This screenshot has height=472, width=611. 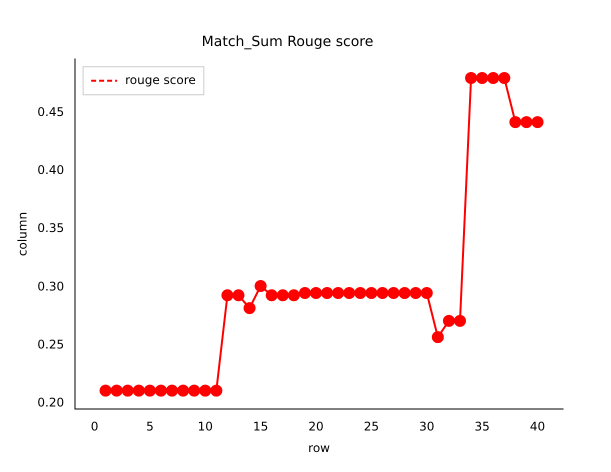 What do you see at coordinates (50, 170) in the screenshot?
I see `y-tick-label: 0.40` at bounding box center [50, 170].